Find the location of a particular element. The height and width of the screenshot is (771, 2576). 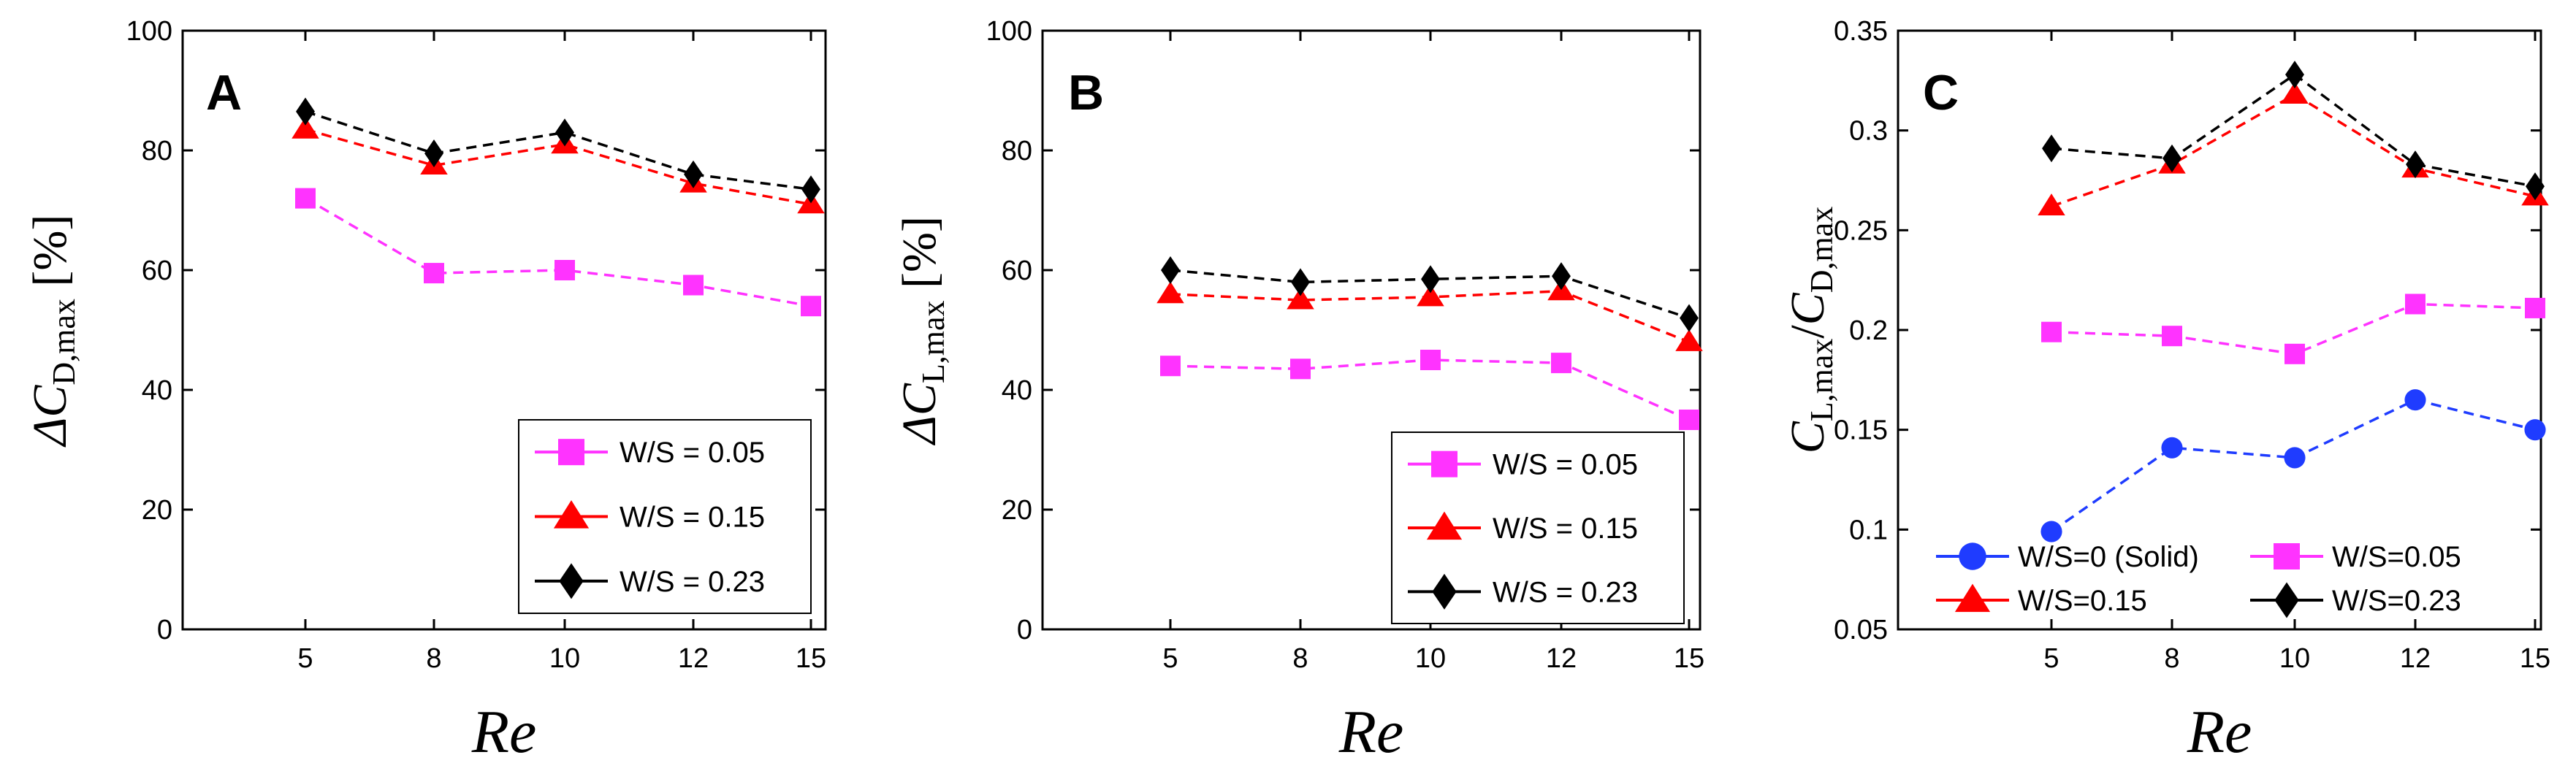

y-axis-label-c-slash: / is located at coordinates (1807, 332).